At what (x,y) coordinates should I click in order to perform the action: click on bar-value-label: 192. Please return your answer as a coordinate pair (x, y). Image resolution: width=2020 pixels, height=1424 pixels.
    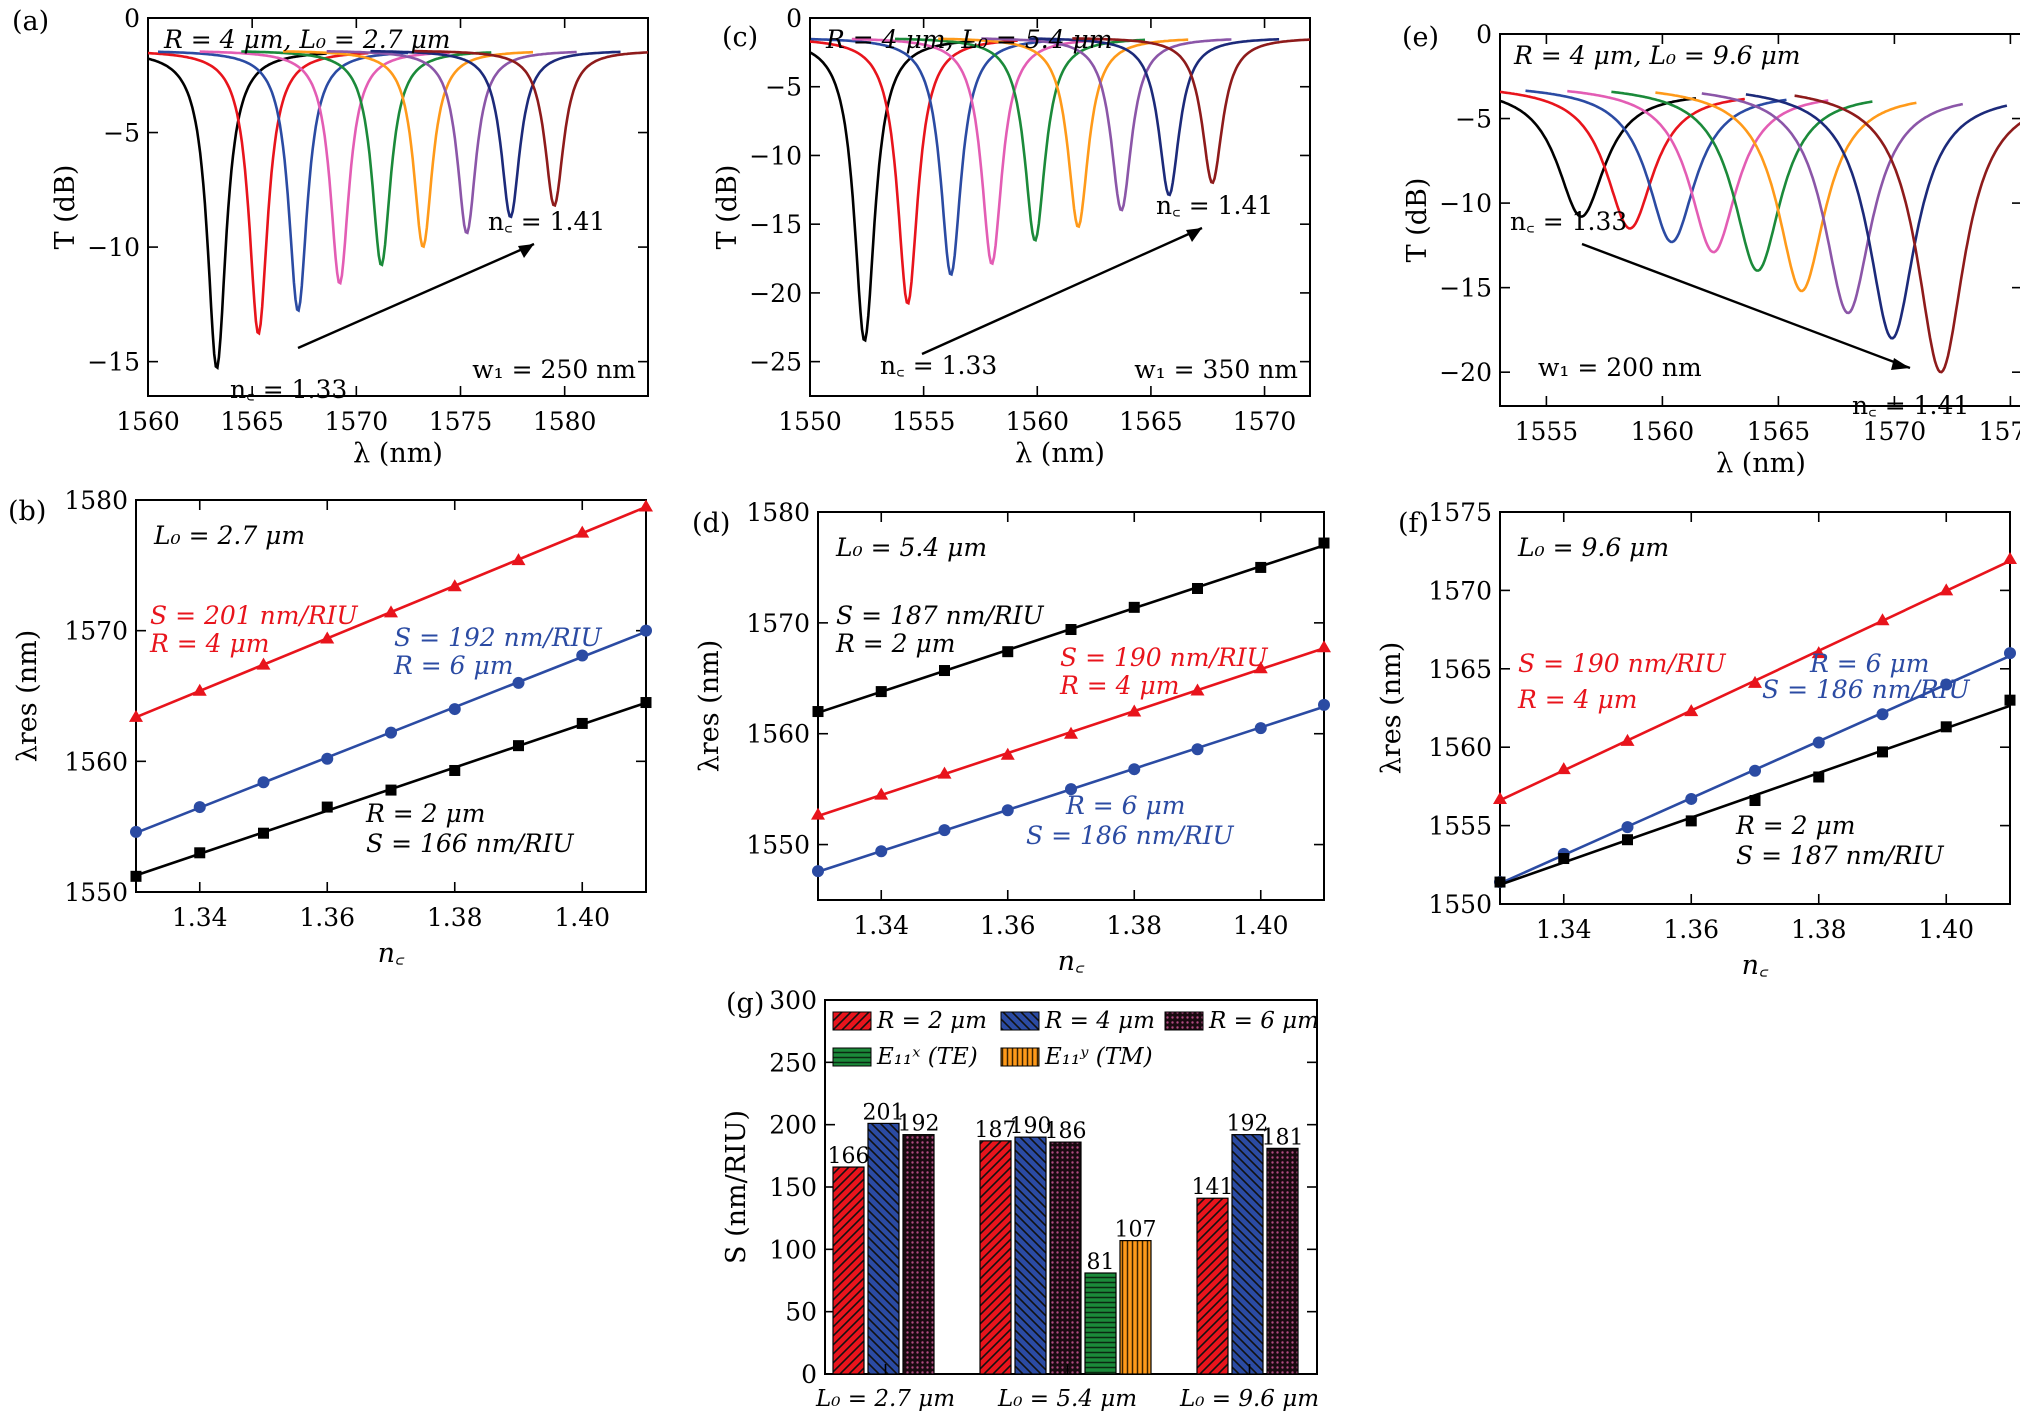
    Looking at the image, I should click on (919, 1124).